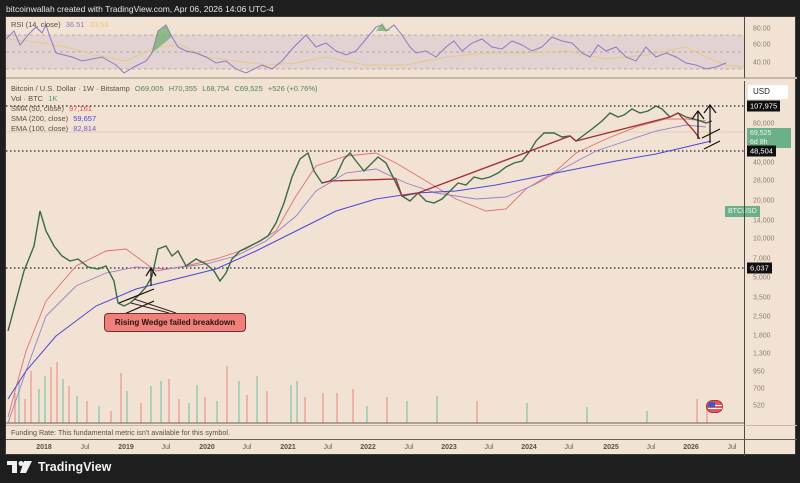 The height and width of the screenshot is (483, 800). Describe the element at coordinates (764, 163) in the screenshot. I see `price-tick: 40,000` at that location.